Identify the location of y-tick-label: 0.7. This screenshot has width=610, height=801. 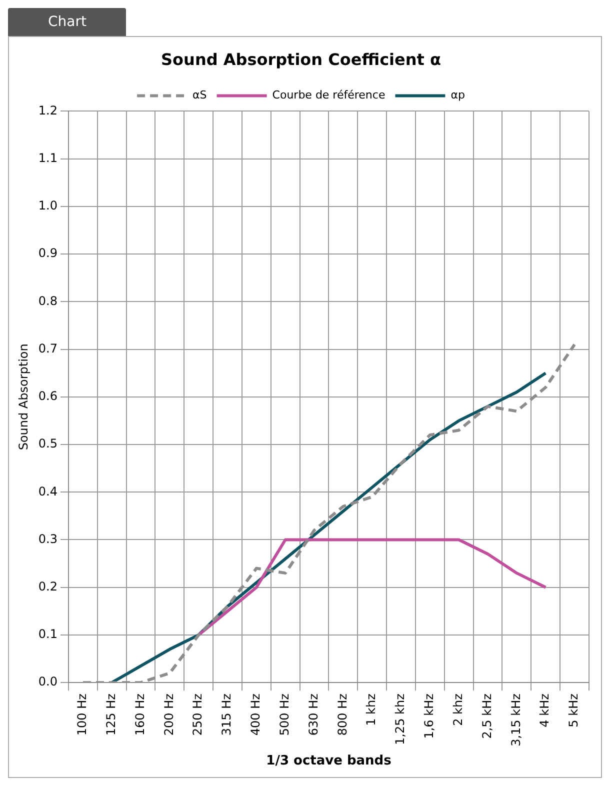
(48, 348).